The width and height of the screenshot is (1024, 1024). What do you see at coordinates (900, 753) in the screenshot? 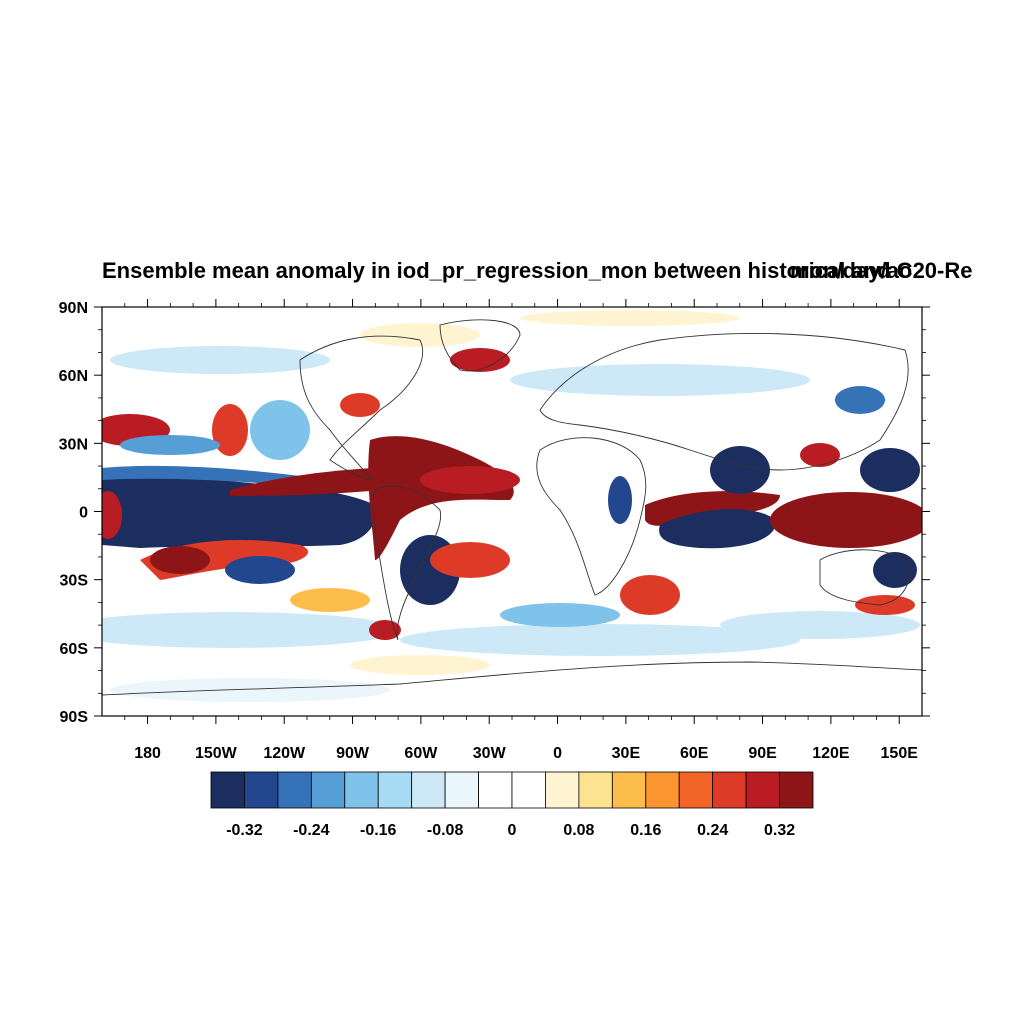
I see `lon-tick-label: 150E` at bounding box center [900, 753].